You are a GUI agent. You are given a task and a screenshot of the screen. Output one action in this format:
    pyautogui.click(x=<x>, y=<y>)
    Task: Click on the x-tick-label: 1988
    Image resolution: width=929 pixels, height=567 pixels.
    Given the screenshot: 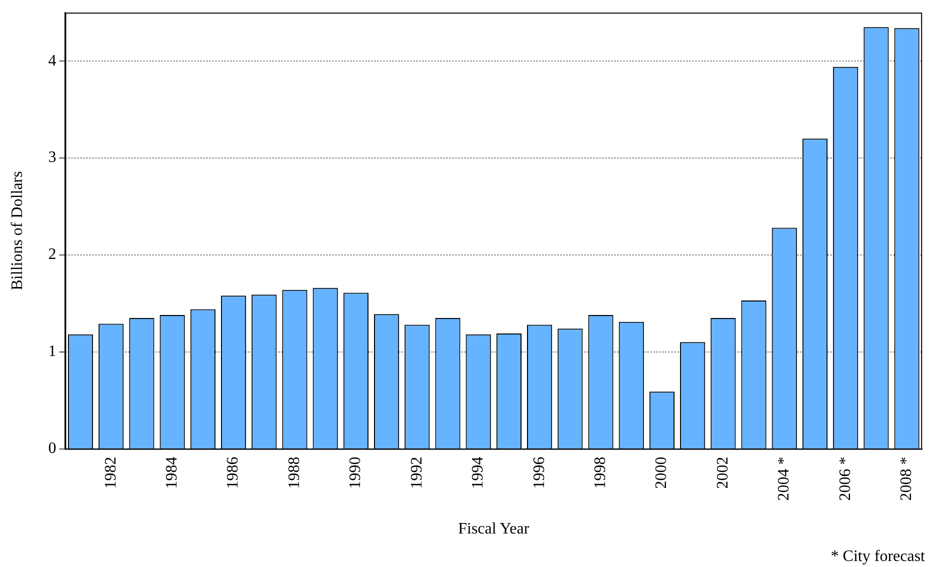 What is the action you would take?
    pyautogui.click(x=294, y=472)
    